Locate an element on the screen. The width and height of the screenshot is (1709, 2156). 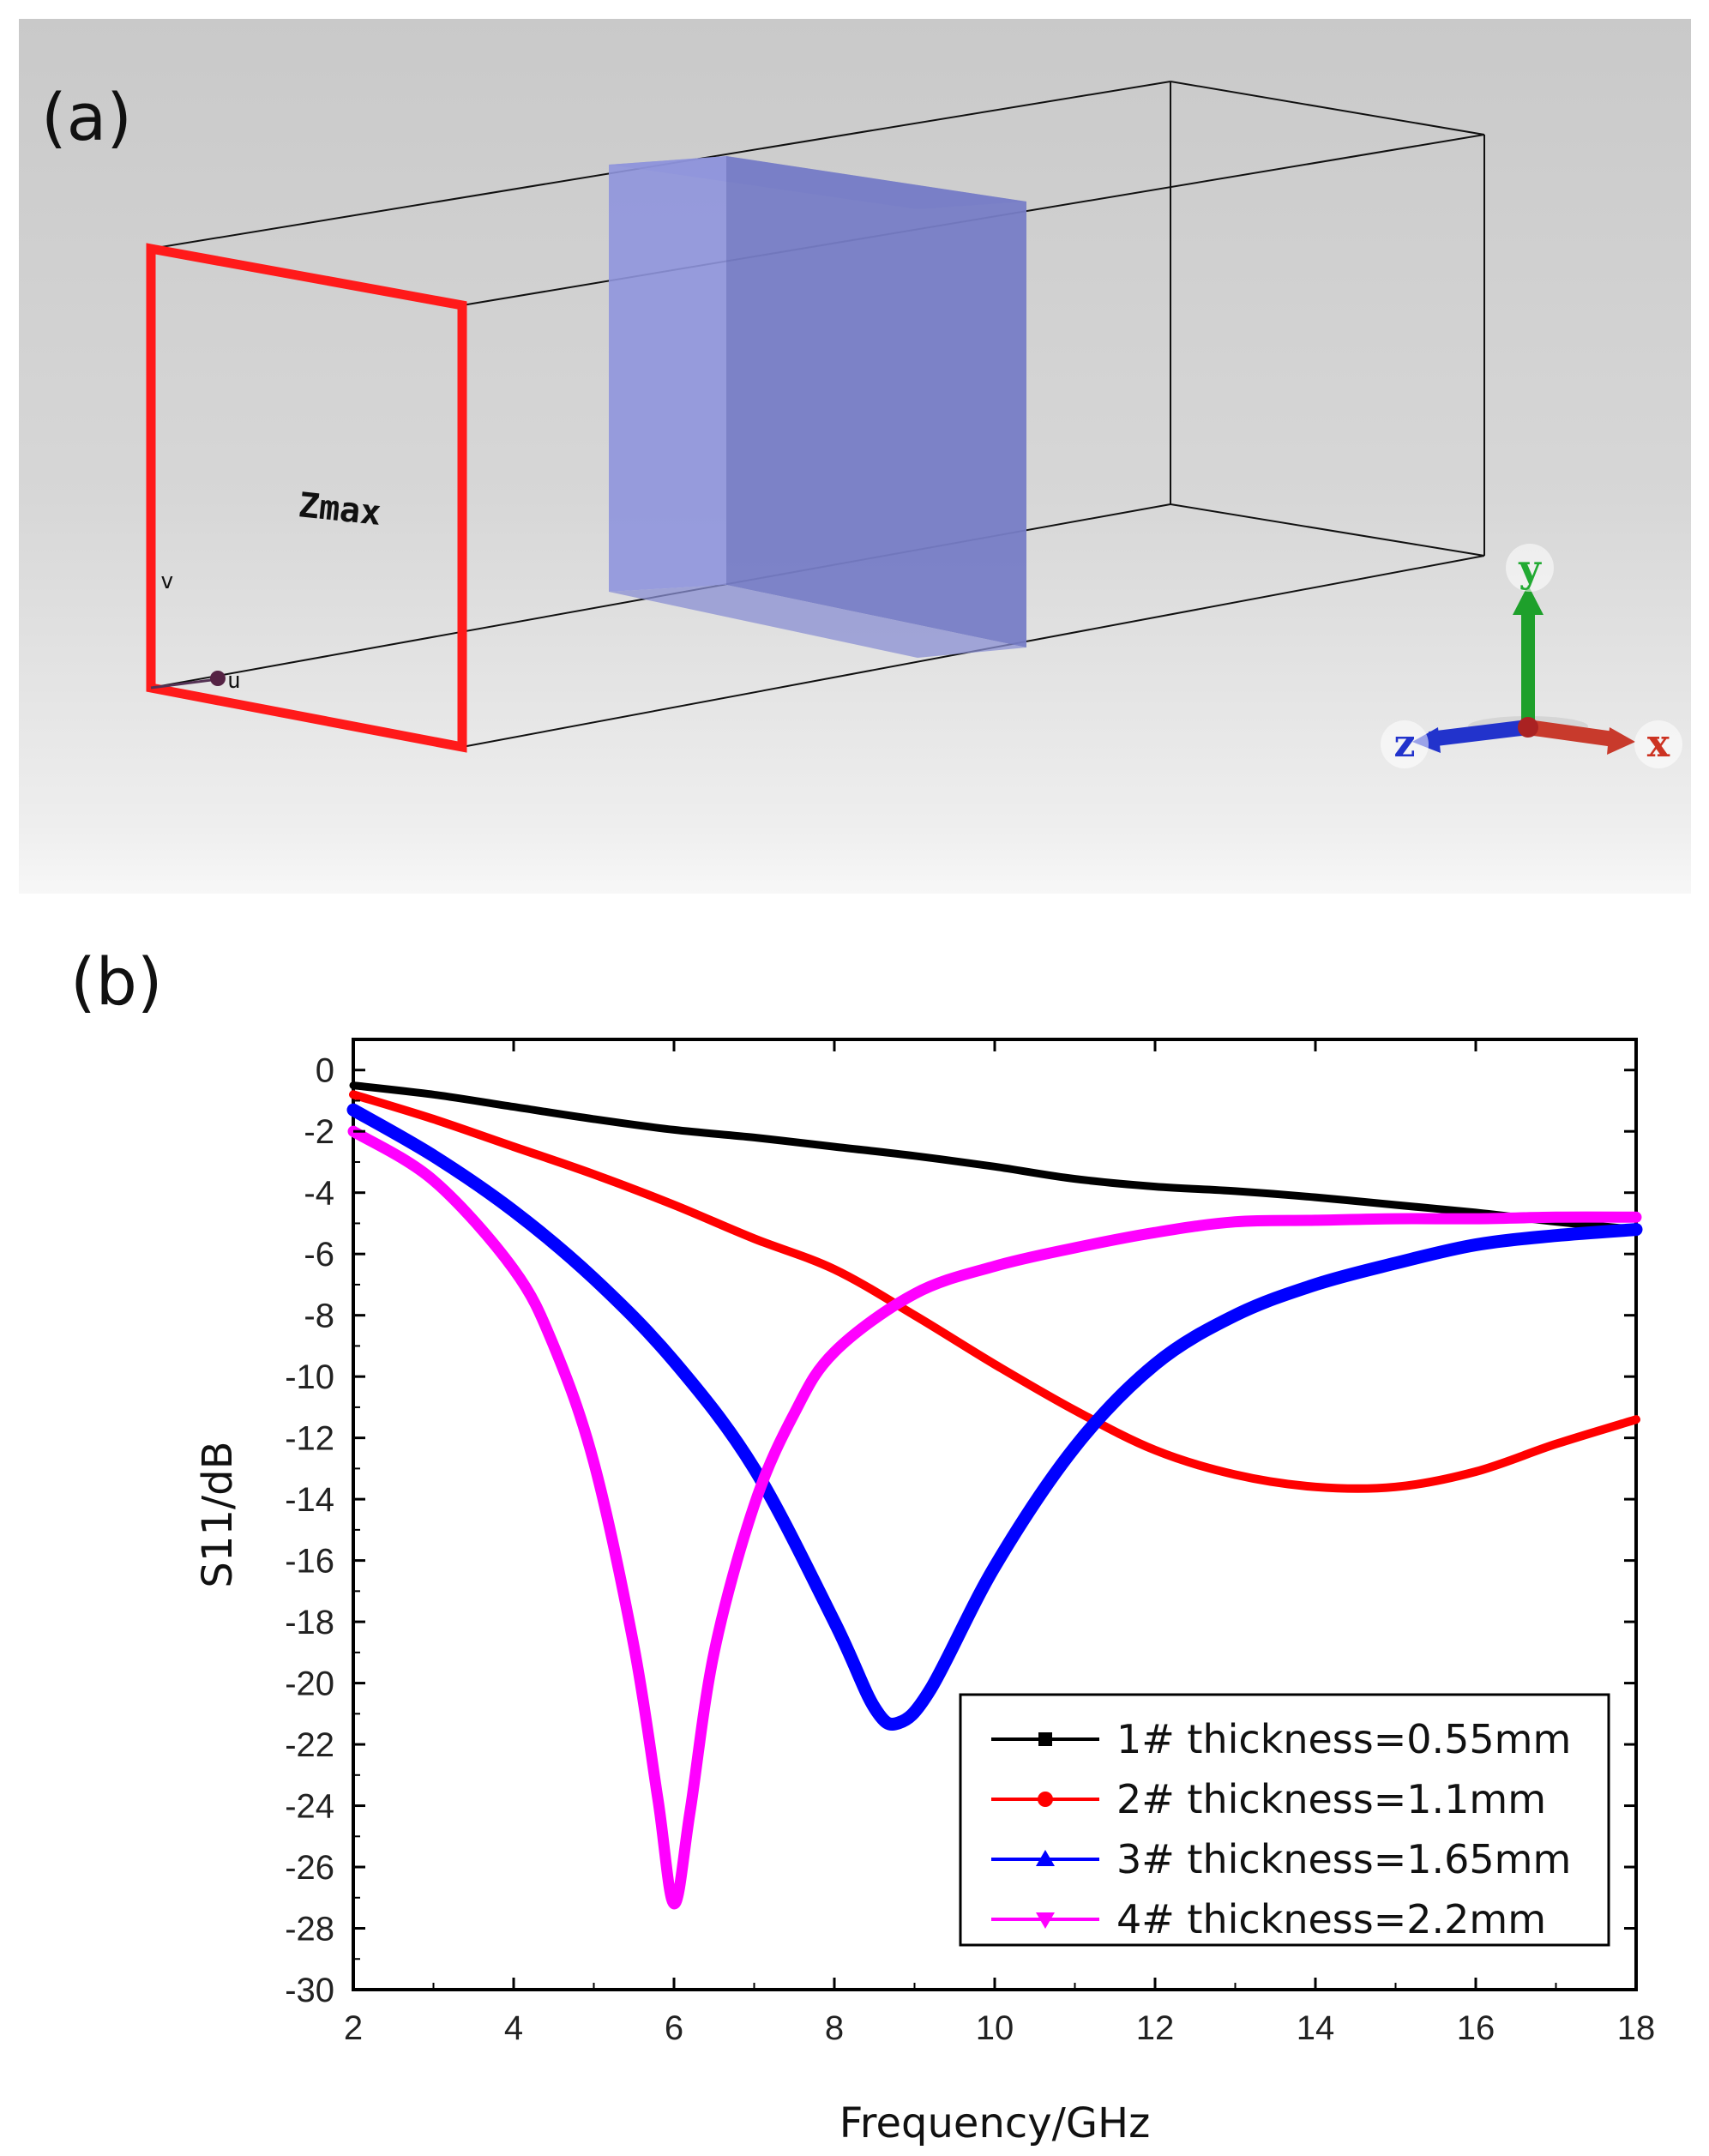
panel-b-label: (b) is located at coordinates (116, 981).